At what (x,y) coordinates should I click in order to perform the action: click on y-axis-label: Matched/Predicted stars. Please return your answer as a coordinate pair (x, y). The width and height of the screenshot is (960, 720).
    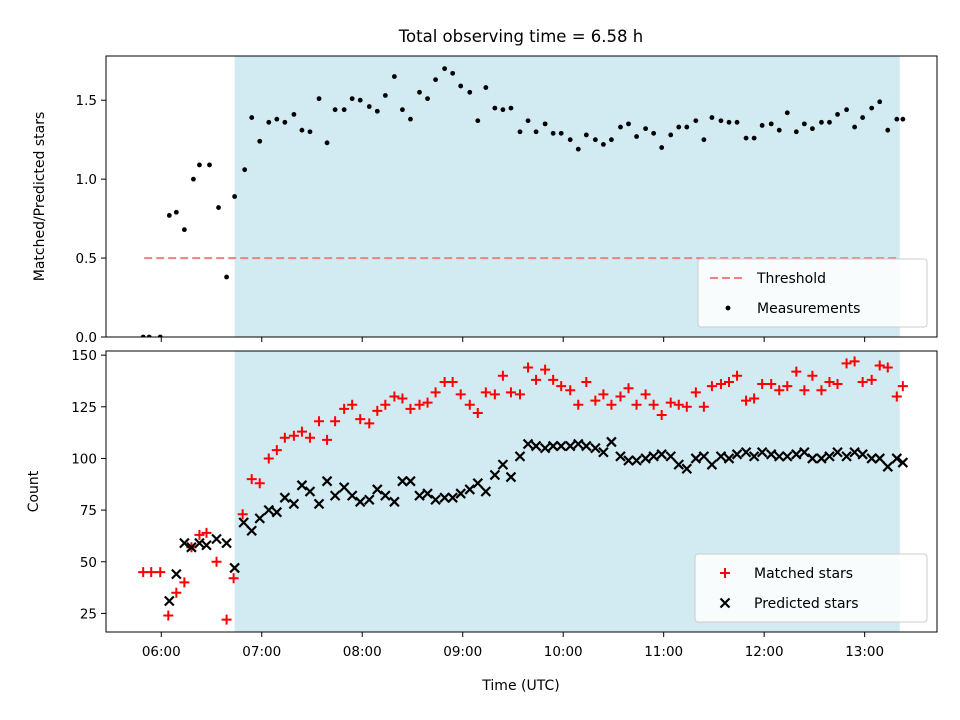
    Looking at the image, I should click on (40, 197).